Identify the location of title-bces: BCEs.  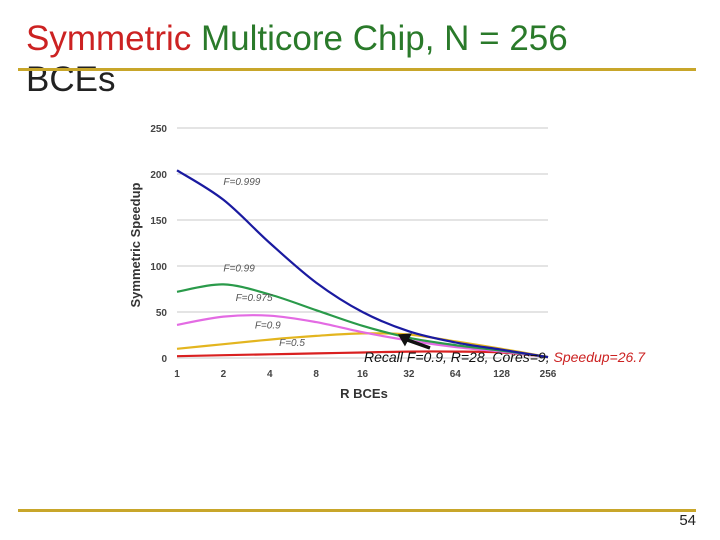
(71, 79).